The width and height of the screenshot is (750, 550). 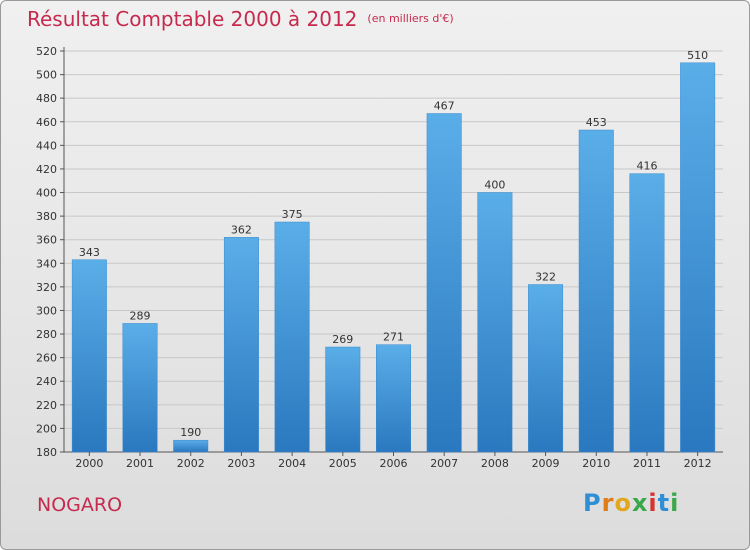 What do you see at coordinates (46, 169) in the screenshot?
I see `y-tick-label: 420` at bounding box center [46, 169].